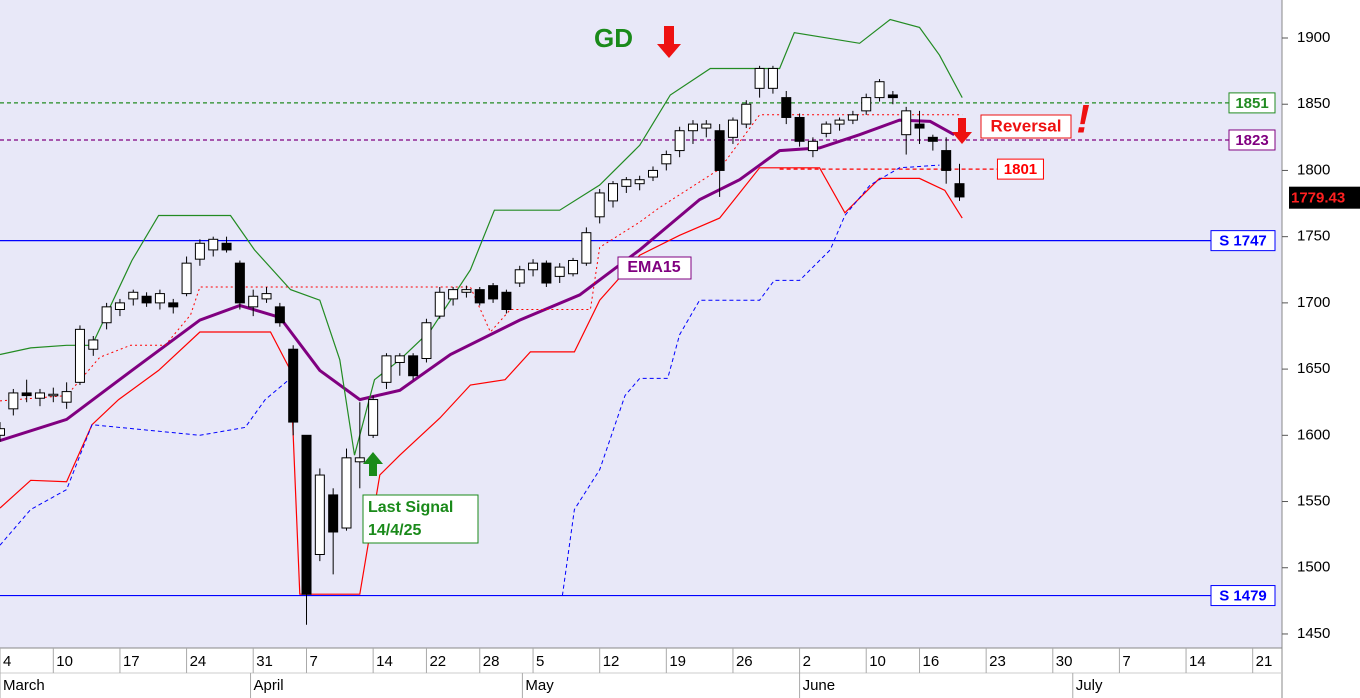 This screenshot has height=698, width=1360. What do you see at coordinates (1313, 169) in the screenshot?
I see `y-tick-label: 1800` at bounding box center [1313, 169].